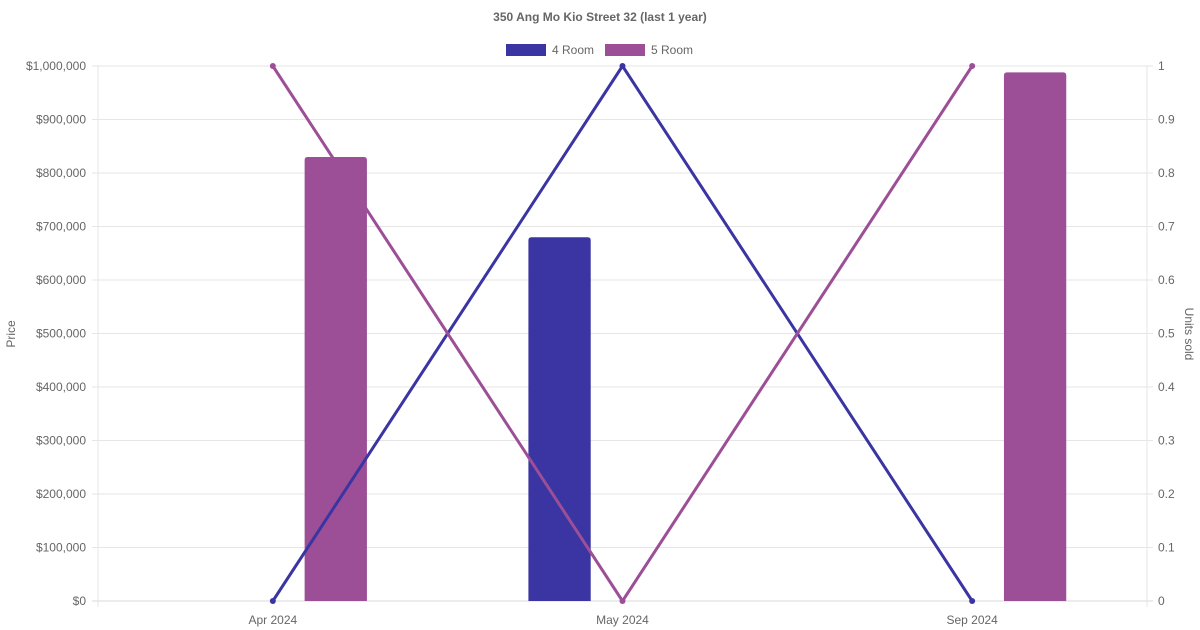 Image resolution: width=1200 pixels, height=630 pixels. I want to click on legend-item-4-room: 4 Room, so click(550, 50).